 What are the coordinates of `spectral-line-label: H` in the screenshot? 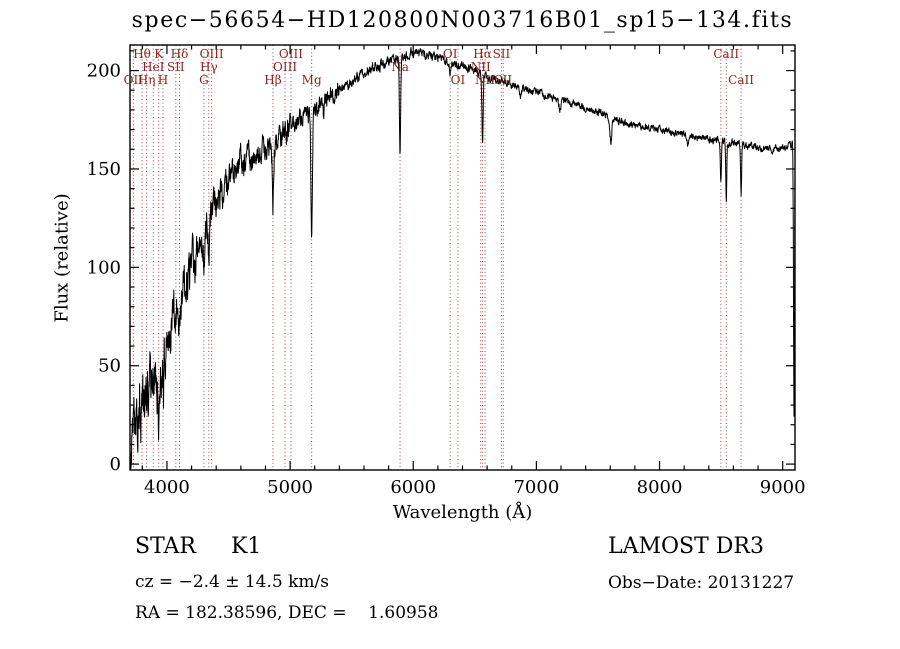 It's located at (163, 80).